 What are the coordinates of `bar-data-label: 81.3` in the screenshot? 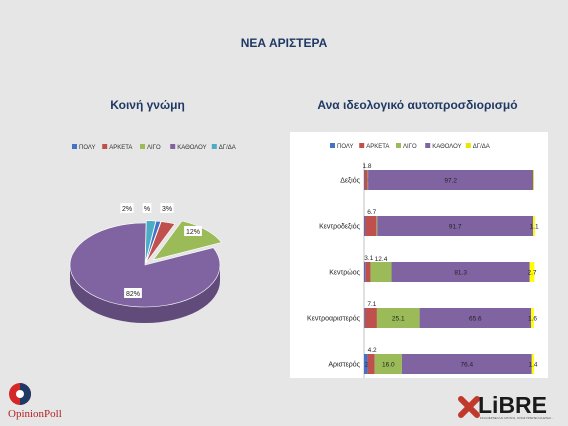 It's located at (460, 273).